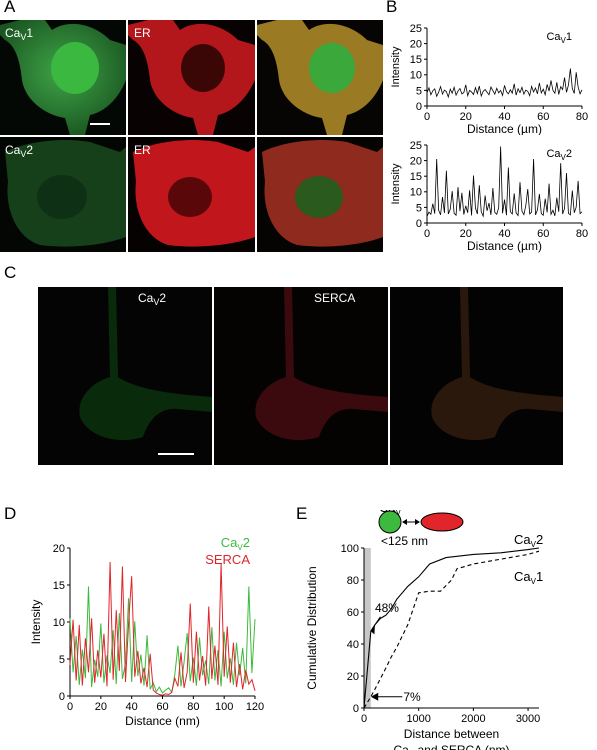  I want to click on annotation-48: 48%, so click(387, 608).